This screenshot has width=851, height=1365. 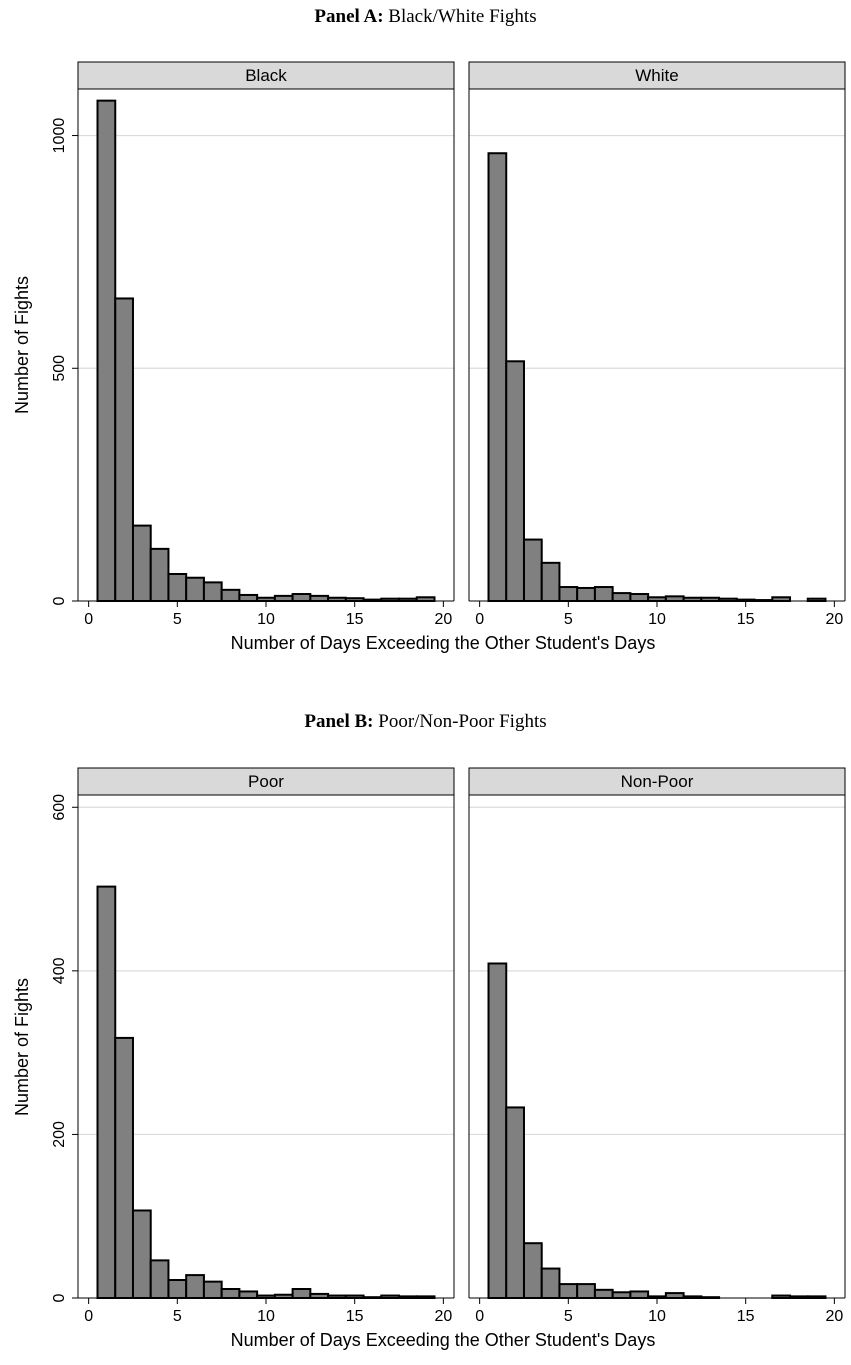 I want to click on y-tick-label: 400, so click(x=59, y=970).